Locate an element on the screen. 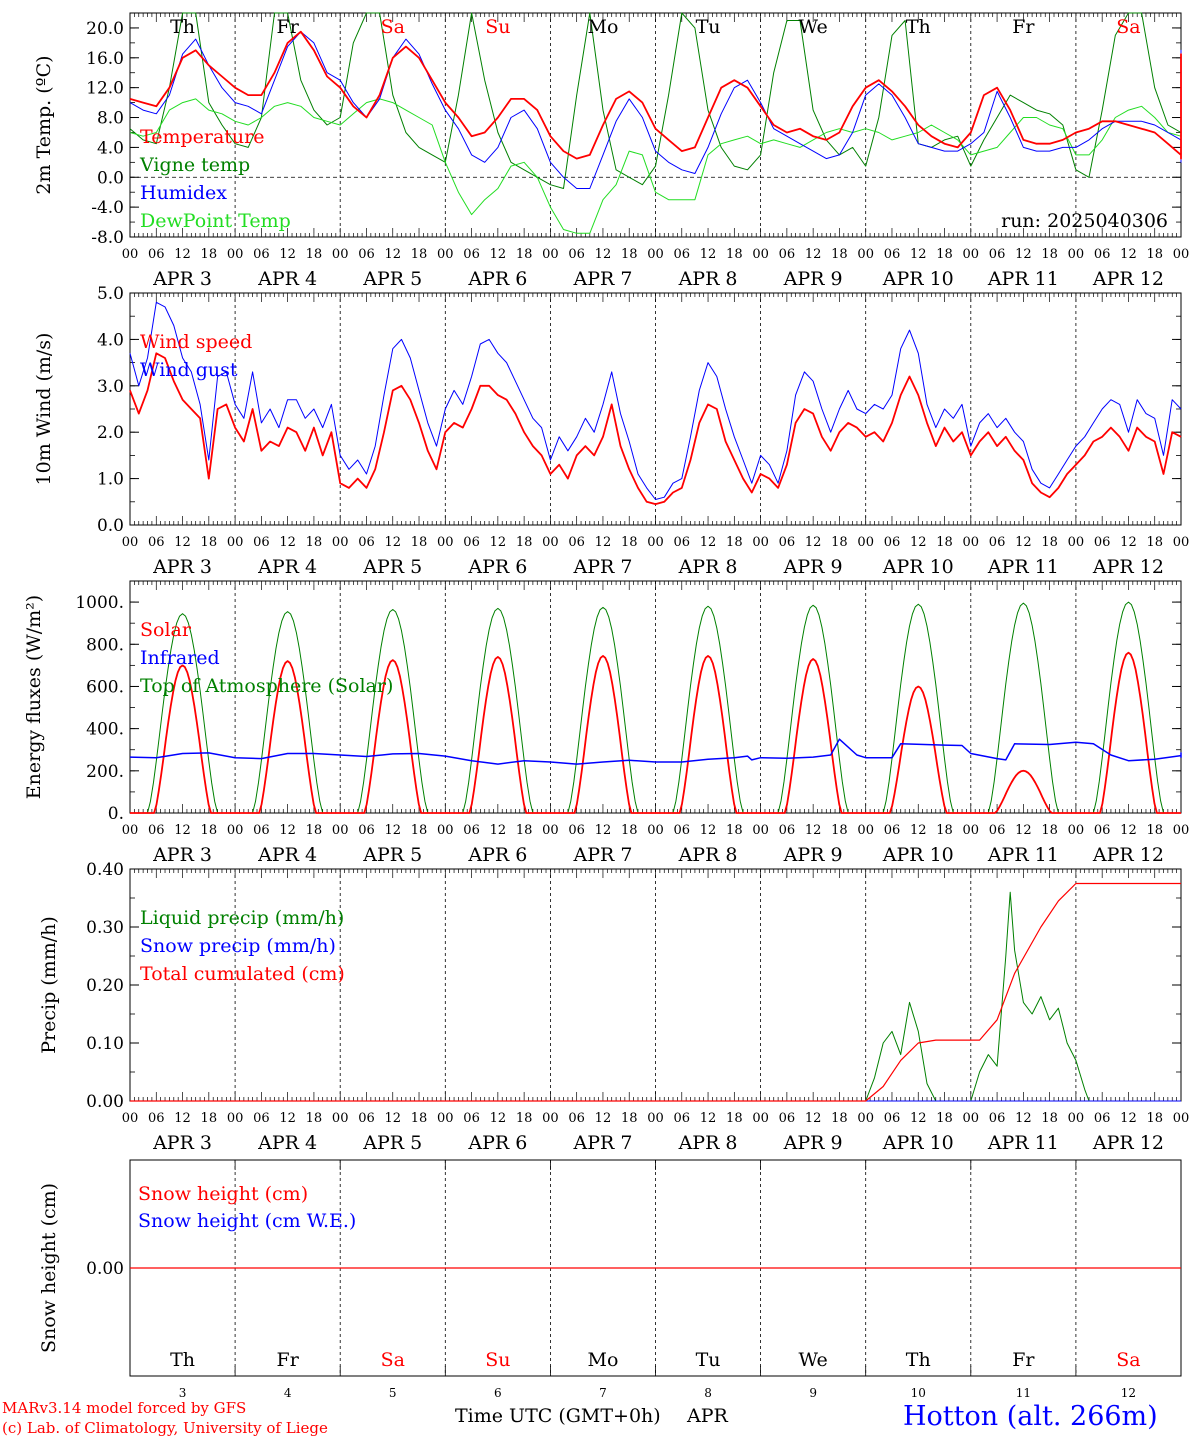 This screenshot has height=1440, width=1194. day-number: 5 is located at coordinates (393, 1393).